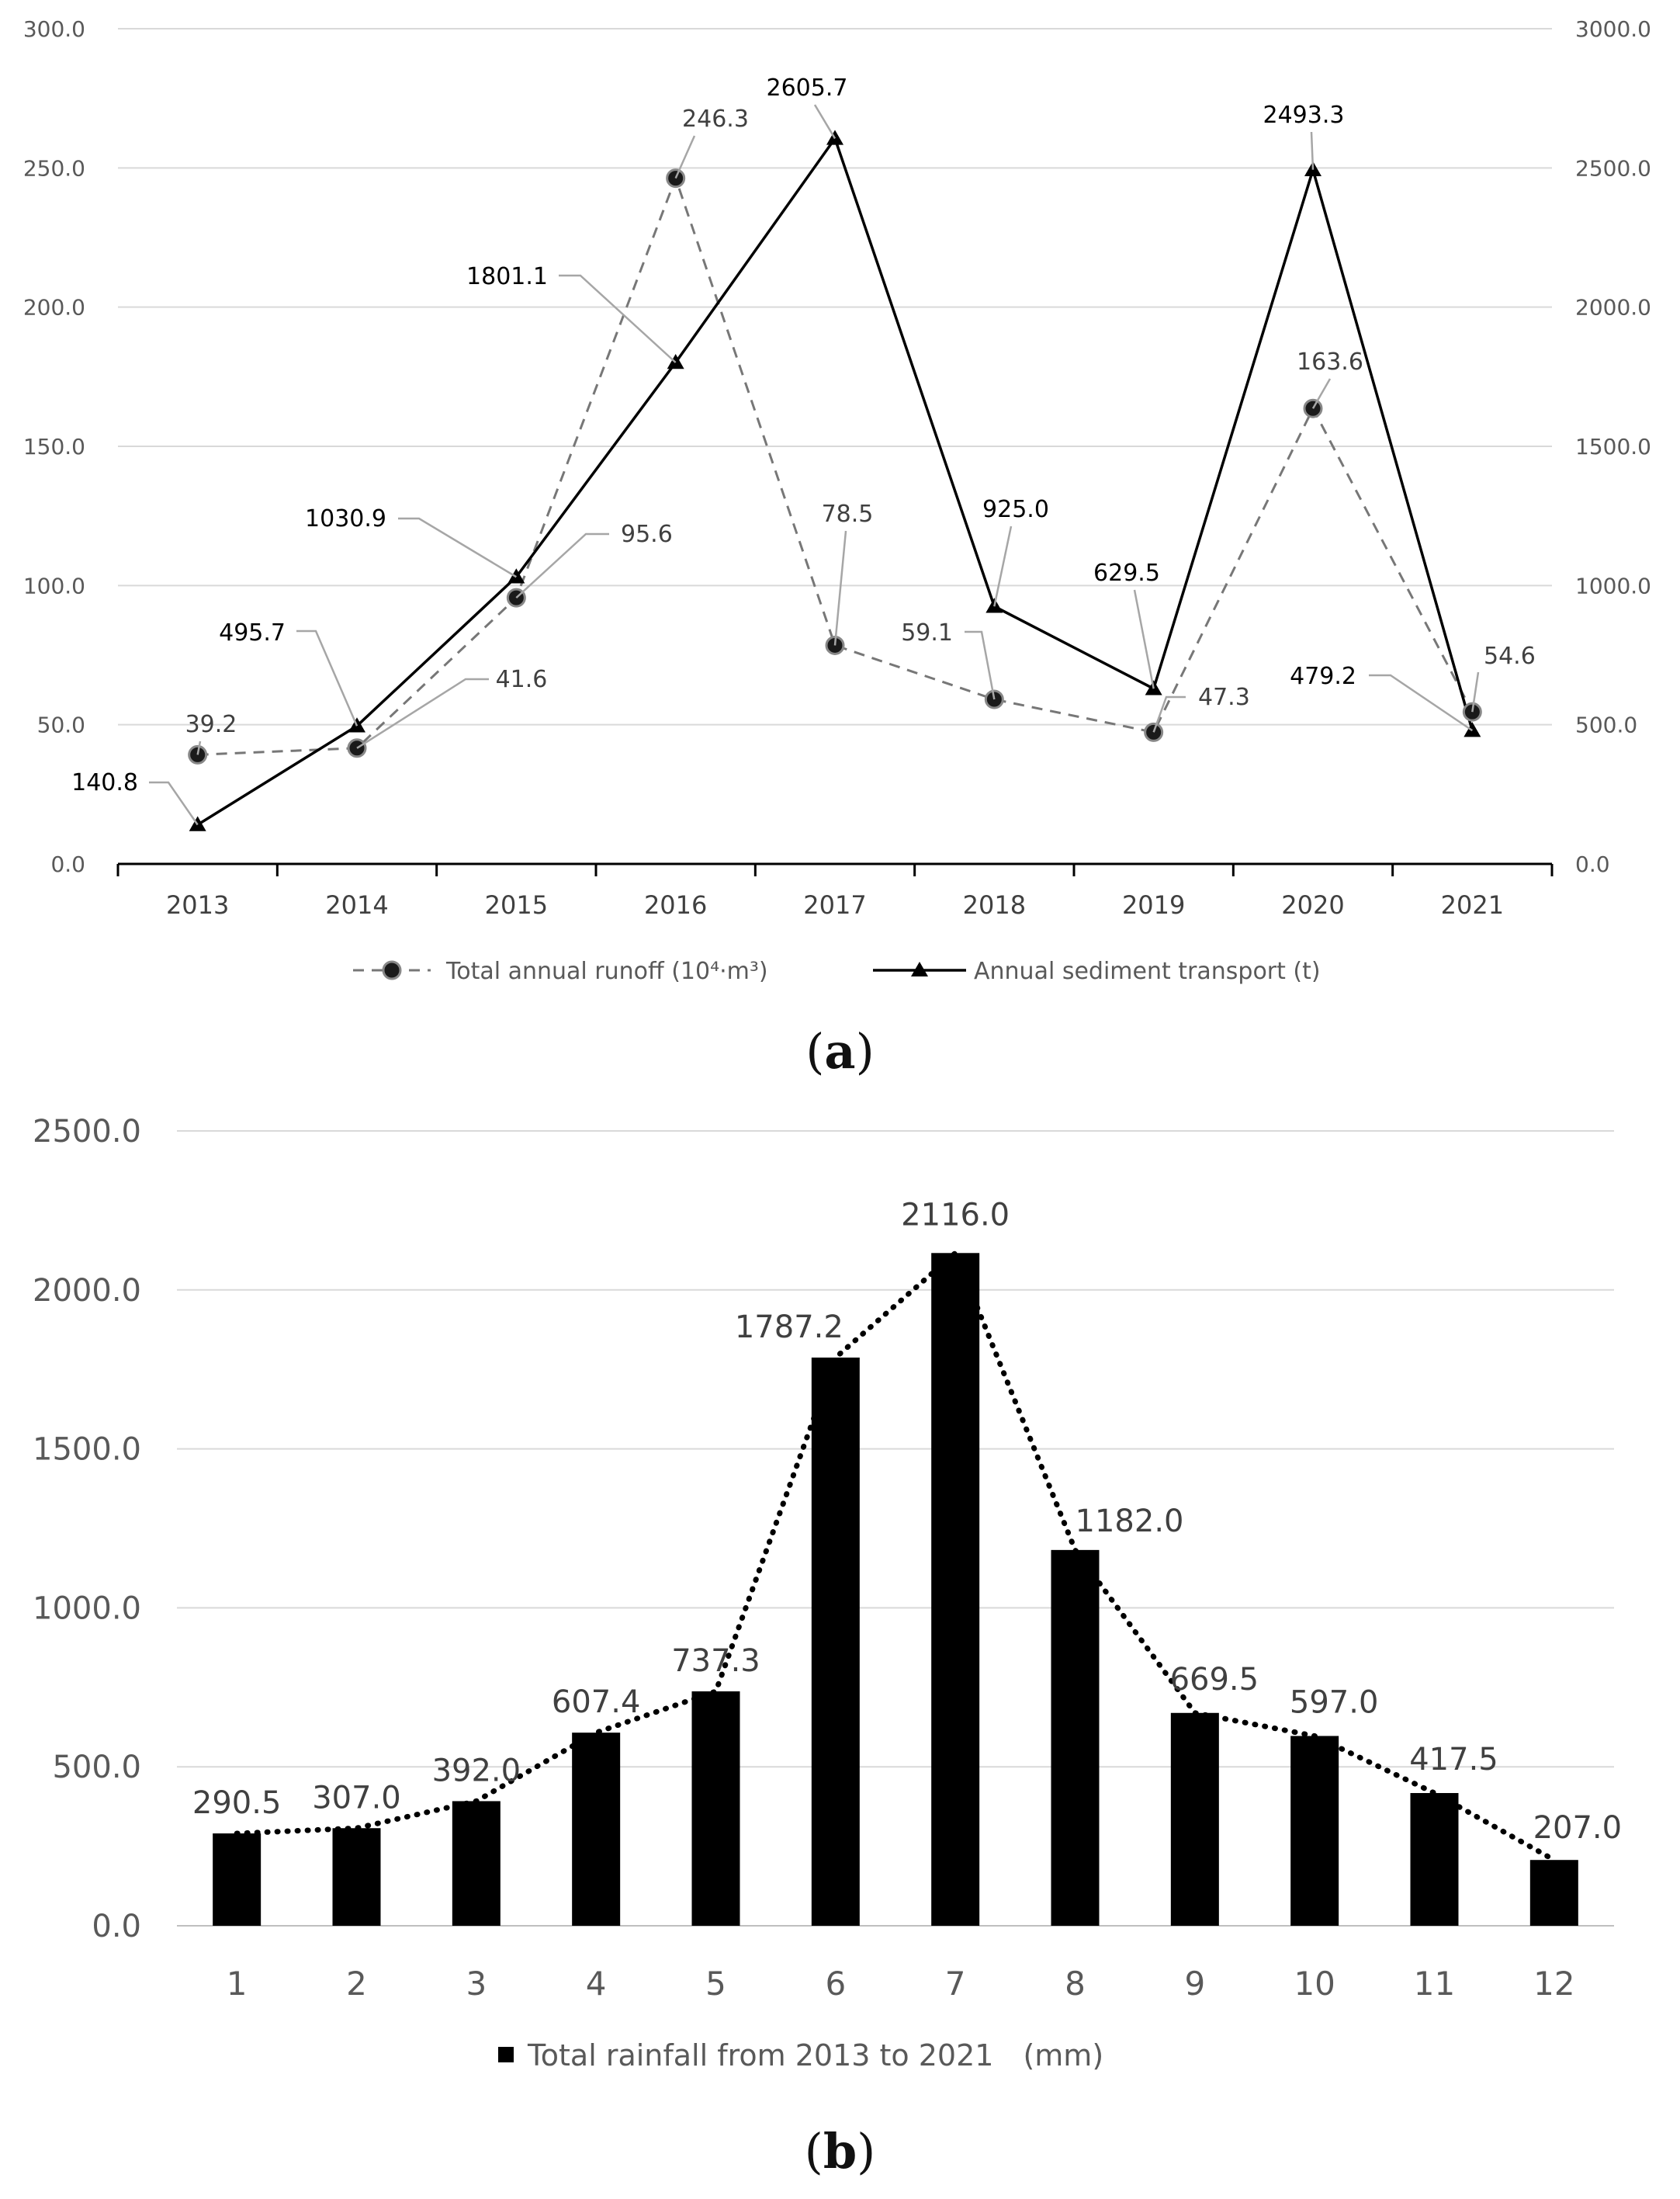 This screenshot has width=1680, height=2199. What do you see at coordinates (1606, 726) in the screenshot?
I see `y-right-tick-label: 500.0` at bounding box center [1606, 726].